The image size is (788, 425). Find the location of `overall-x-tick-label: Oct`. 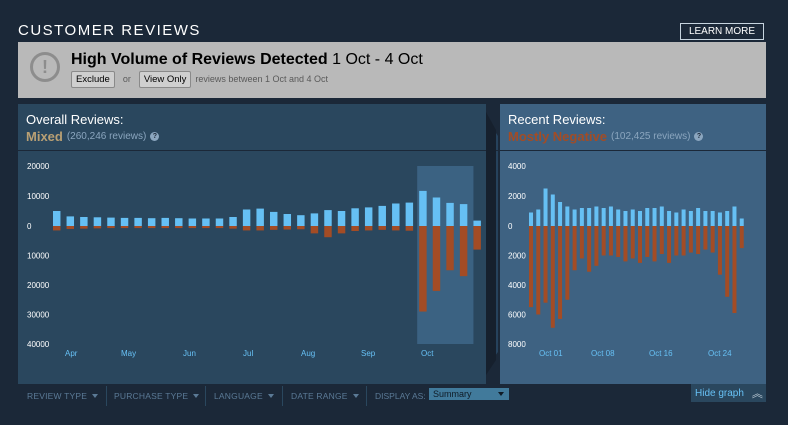

overall-x-tick-label: Oct is located at coordinates (427, 353).